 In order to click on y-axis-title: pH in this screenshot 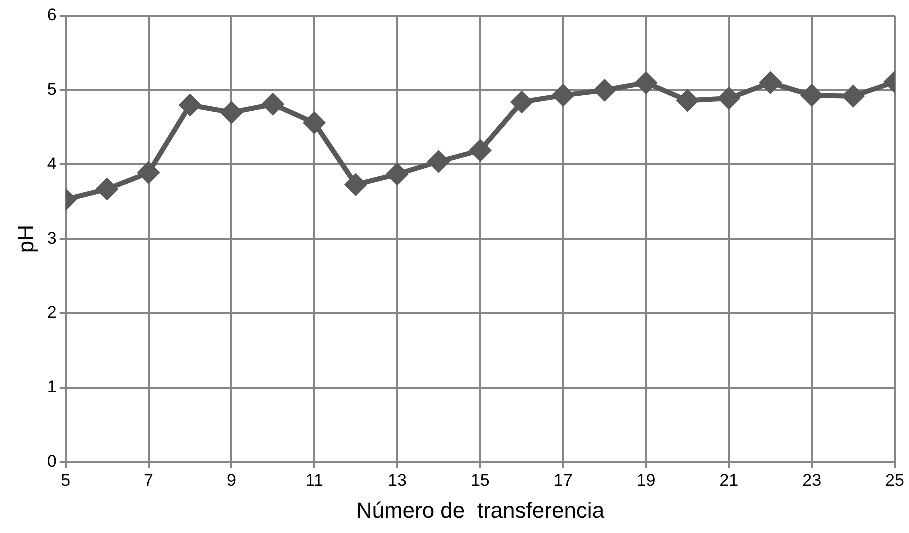, I will do `click(25, 239)`.